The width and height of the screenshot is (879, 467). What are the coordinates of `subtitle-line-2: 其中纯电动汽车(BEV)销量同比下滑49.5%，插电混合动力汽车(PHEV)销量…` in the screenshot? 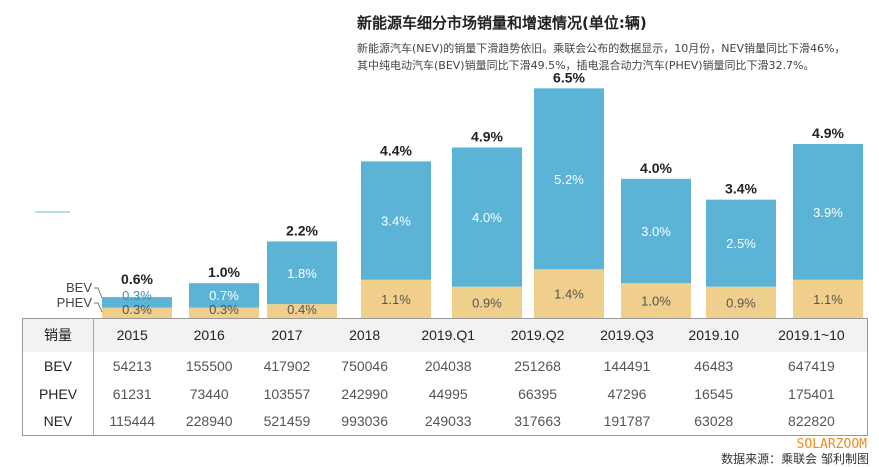 It's located at (586, 65).